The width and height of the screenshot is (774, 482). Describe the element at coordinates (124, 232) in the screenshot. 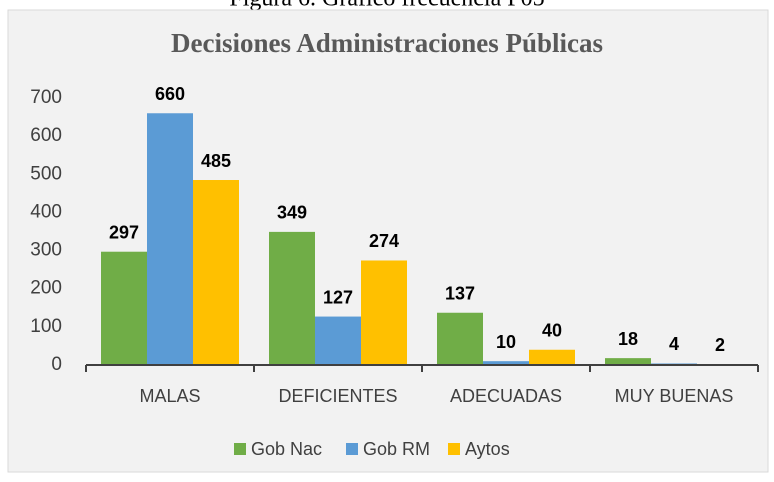

I see `data-label: 297` at that location.